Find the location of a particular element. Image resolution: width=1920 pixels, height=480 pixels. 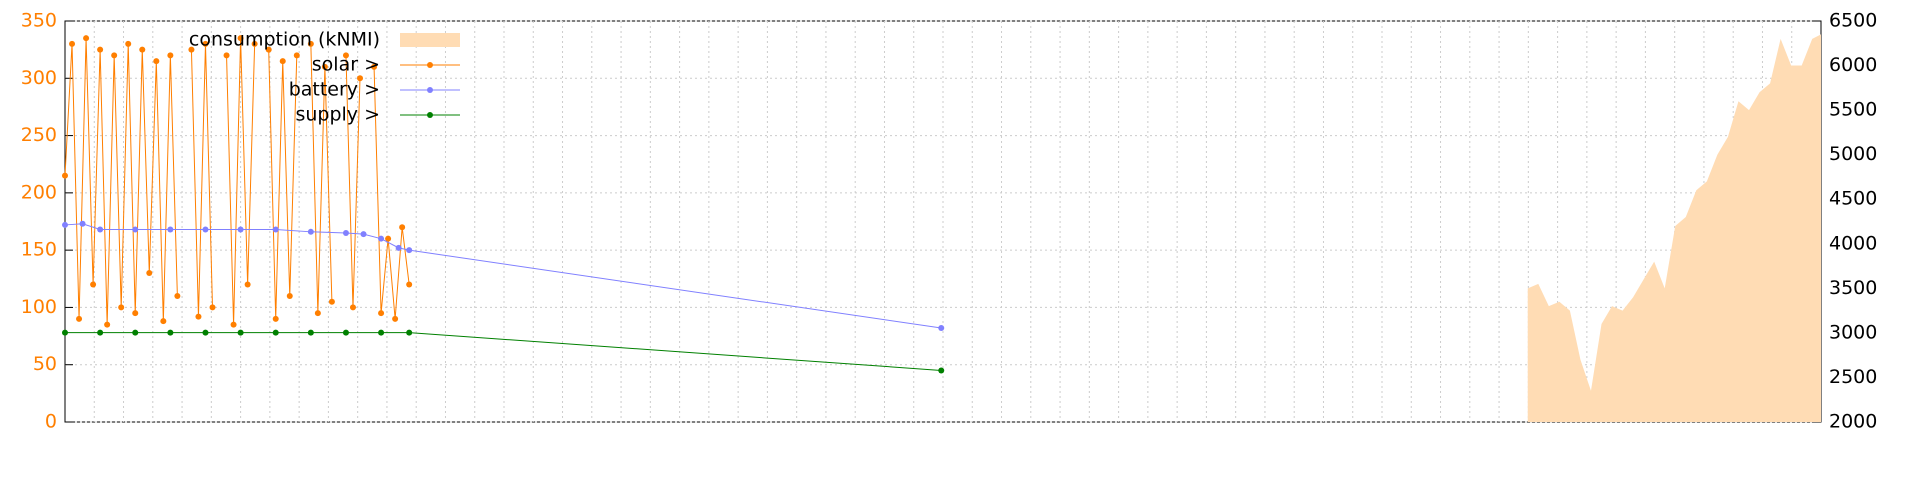

y2-tick-label: 5500 is located at coordinates (1853, 110).